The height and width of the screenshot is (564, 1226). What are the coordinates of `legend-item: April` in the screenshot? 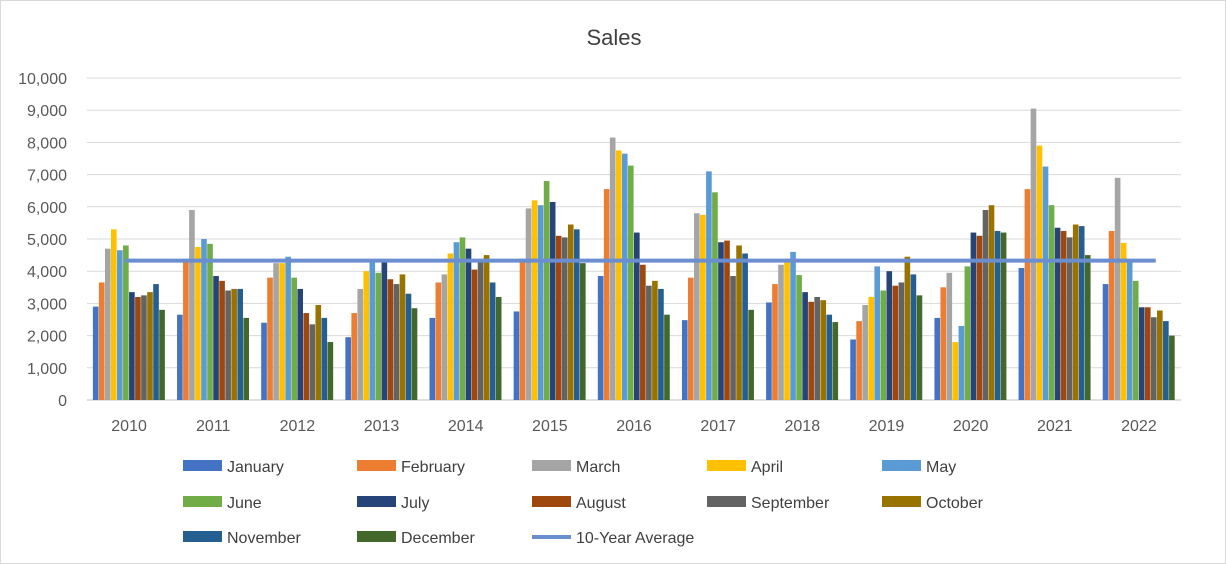 It's located at (745, 467).